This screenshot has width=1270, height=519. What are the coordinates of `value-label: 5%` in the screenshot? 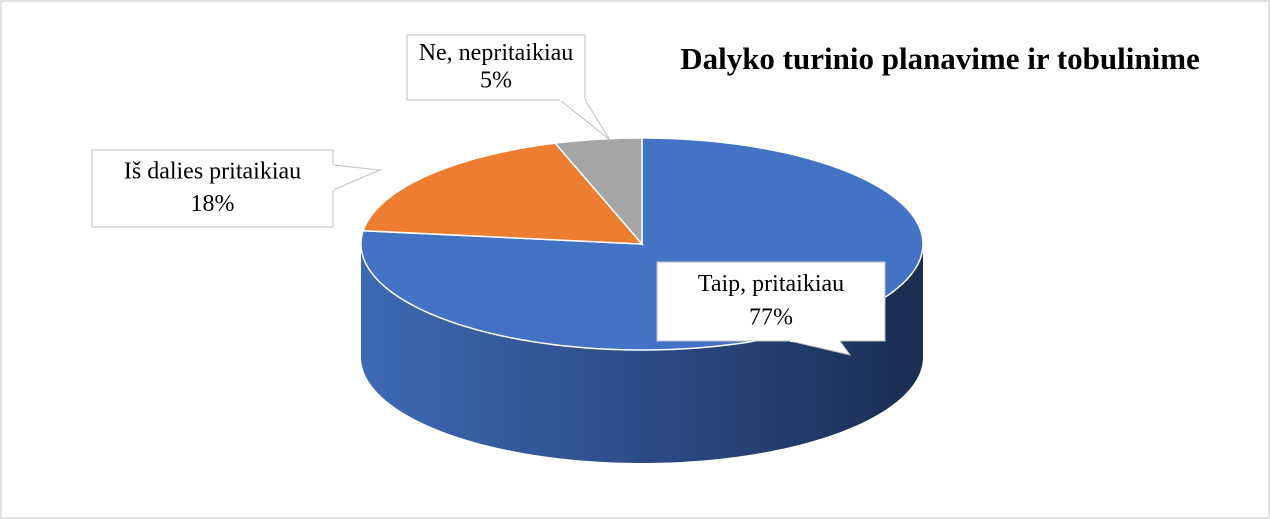 It's located at (496, 80).